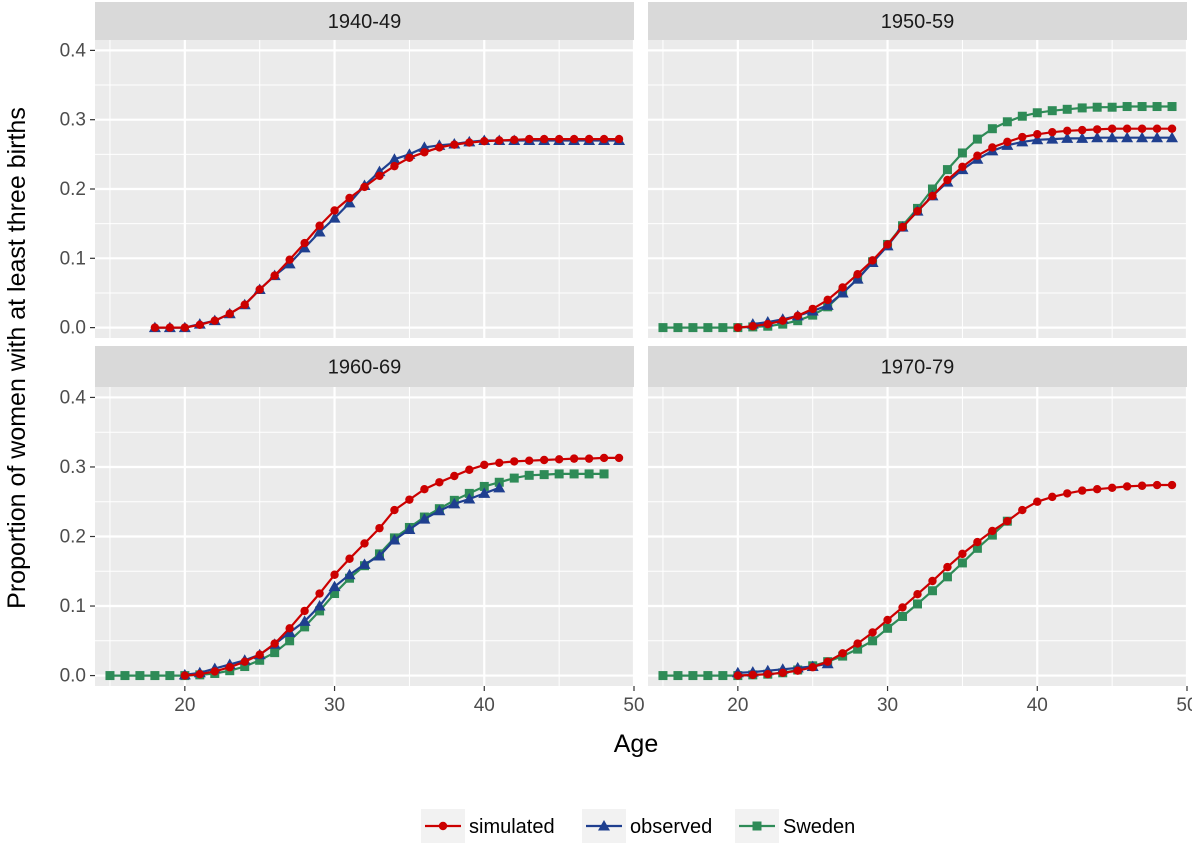  Describe the element at coordinates (342, 581) in the screenshot. I see `series-line-observed` at that location.